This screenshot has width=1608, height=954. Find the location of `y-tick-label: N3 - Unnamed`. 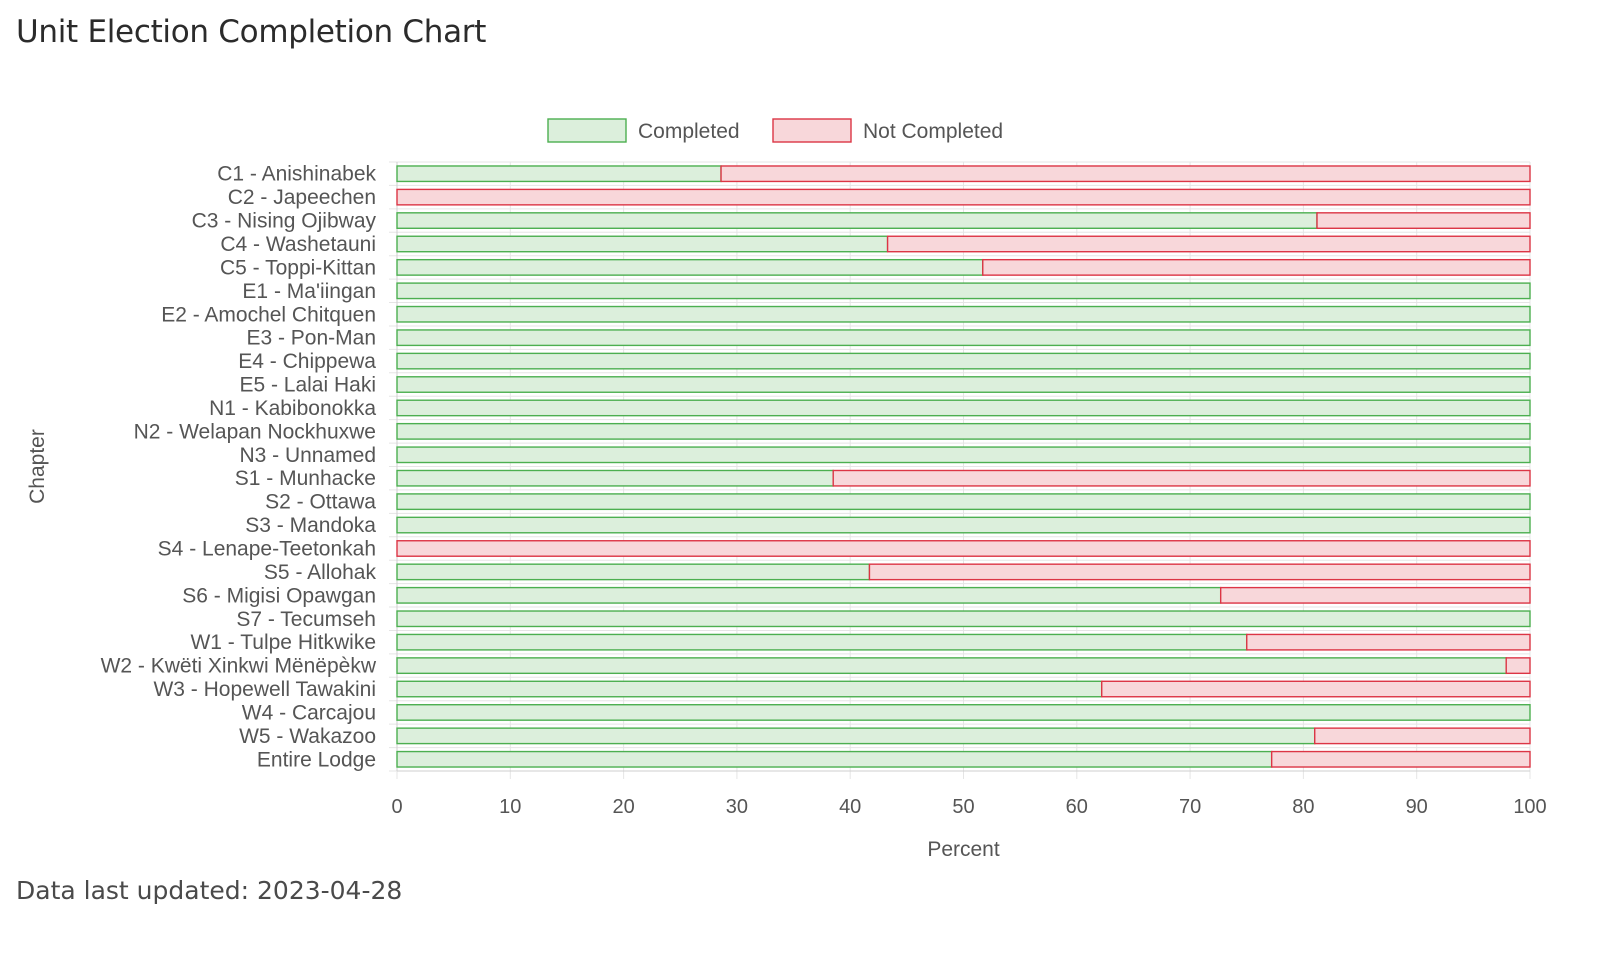

y-tick-label: N3 - Unnamed is located at coordinates (307, 455).